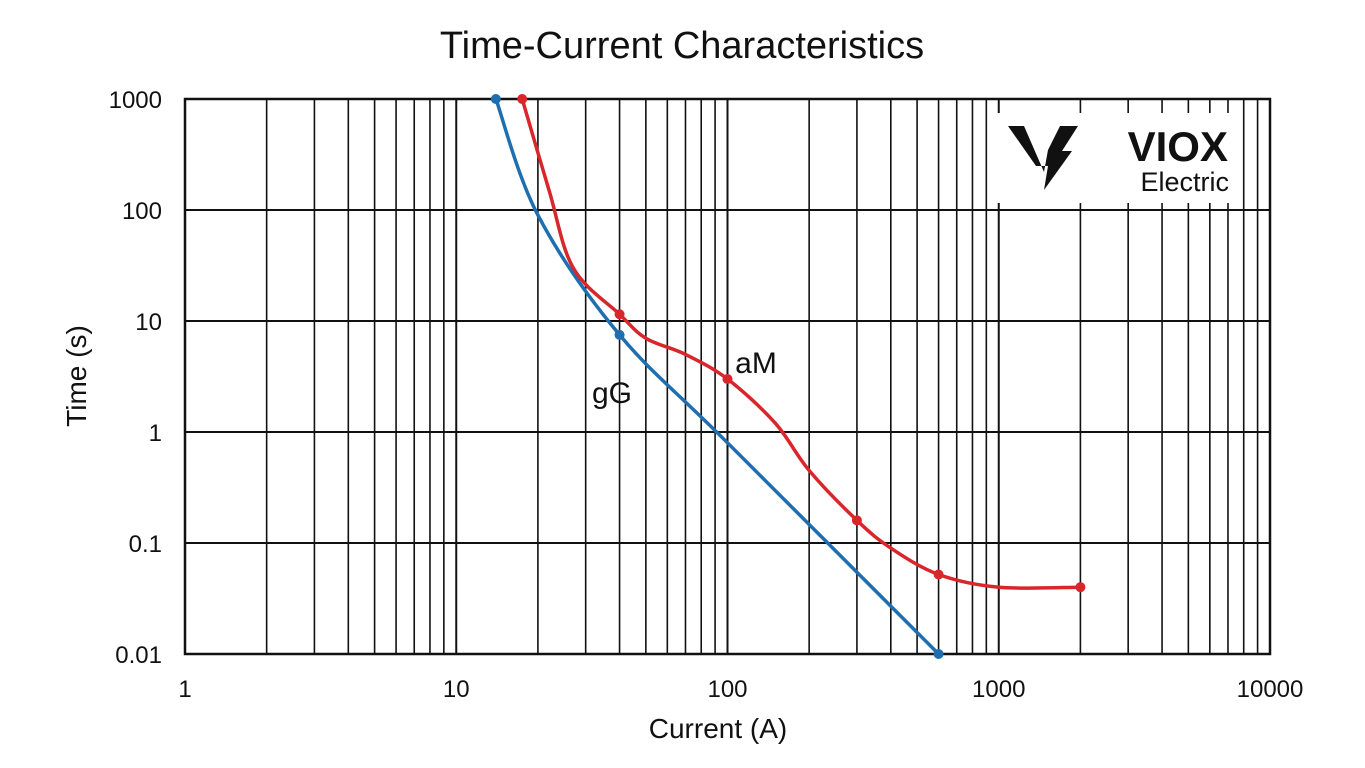  What do you see at coordinates (142, 211) in the screenshot?
I see `y-tick-label: 100` at bounding box center [142, 211].